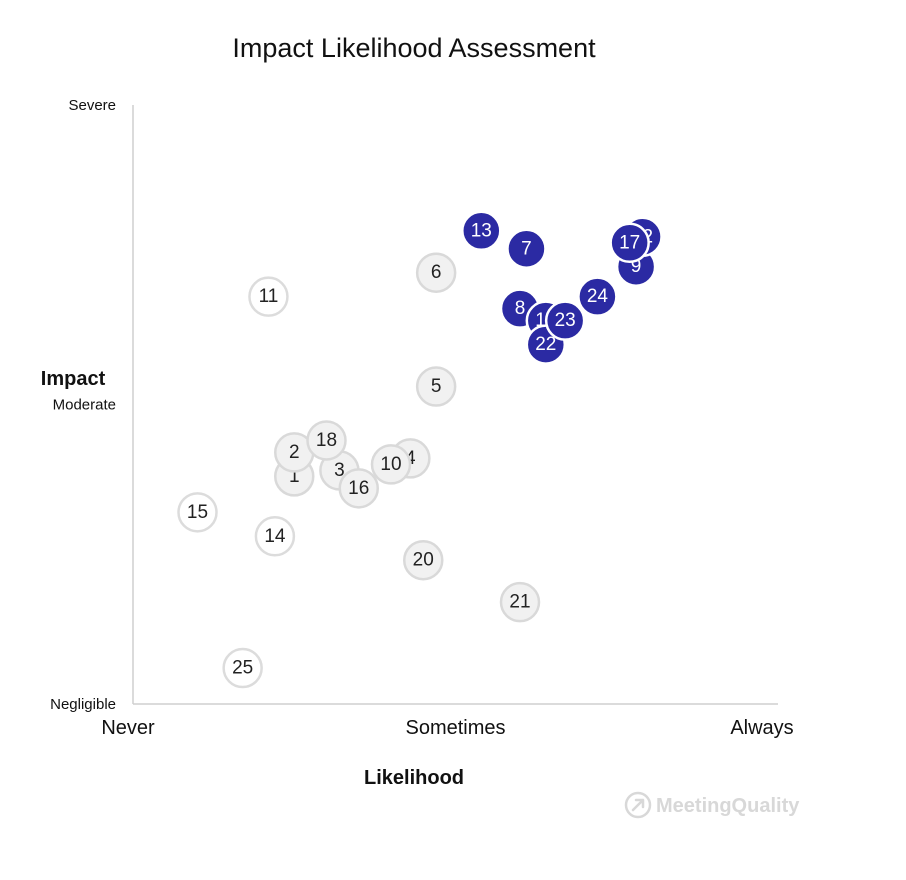 The width and height of the screenshot is (906, 880). What do you see at coordinates (728, 806) in the screenshot?
I see `watermark-text: MeetingQuality` at bounding box center [728, 806].